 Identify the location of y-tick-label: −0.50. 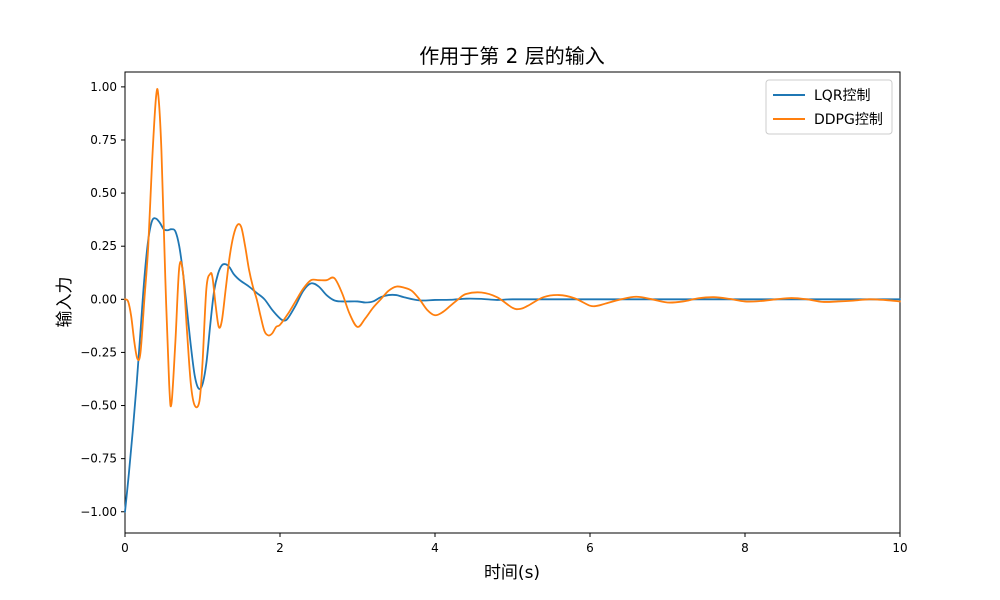
(98, 406).